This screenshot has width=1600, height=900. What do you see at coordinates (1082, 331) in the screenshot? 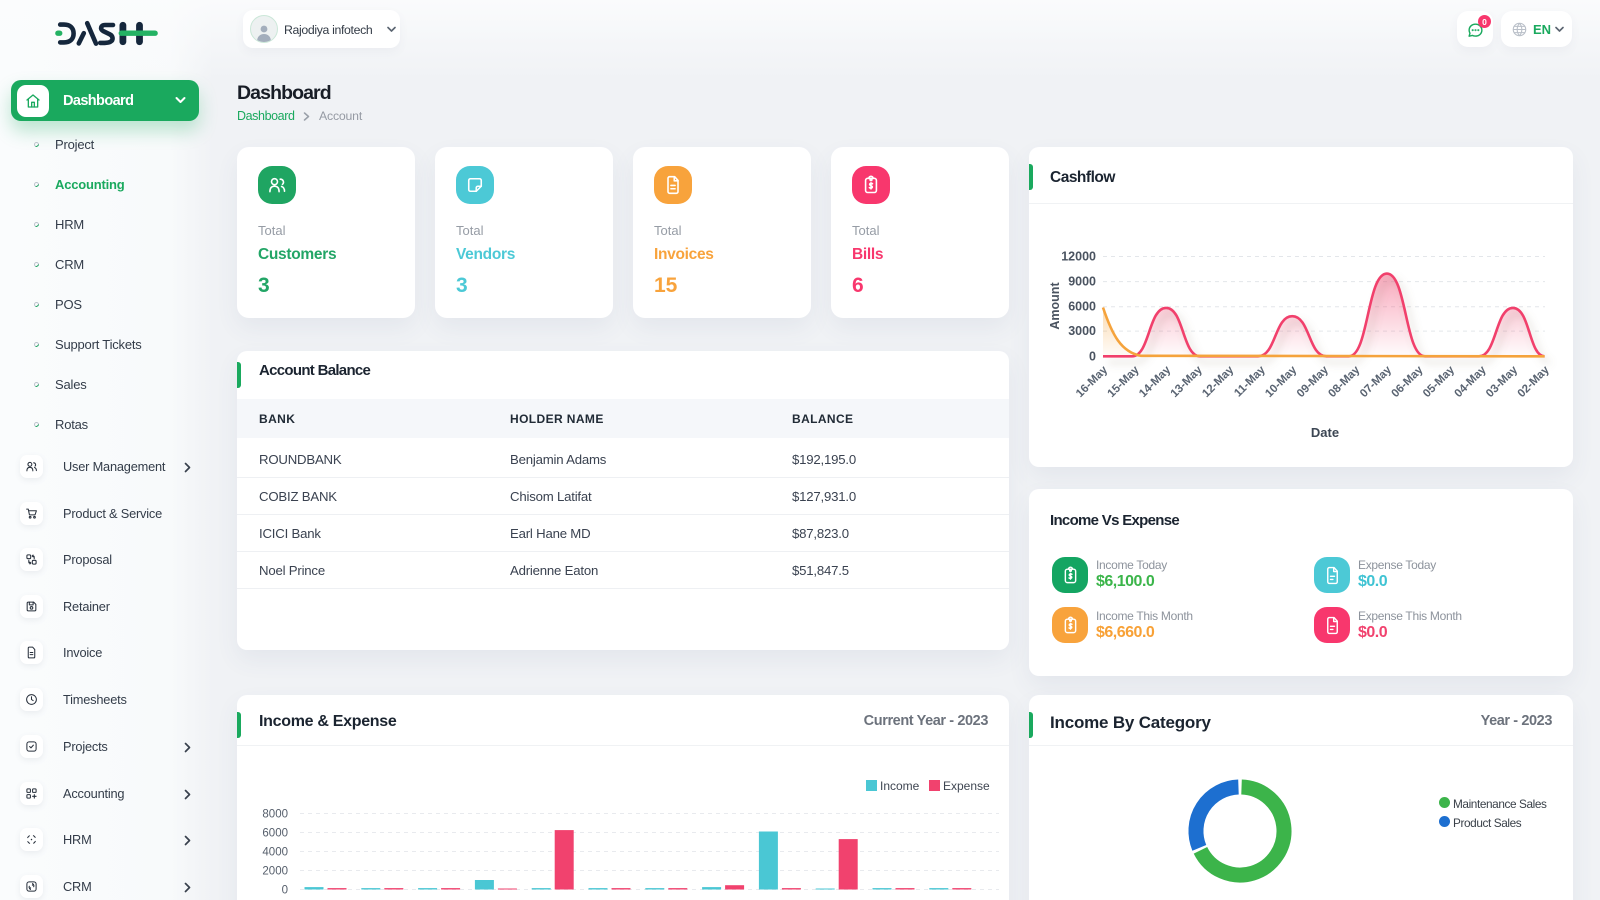
I see `svg-text: 3000` at bounding box center [1082, 331].